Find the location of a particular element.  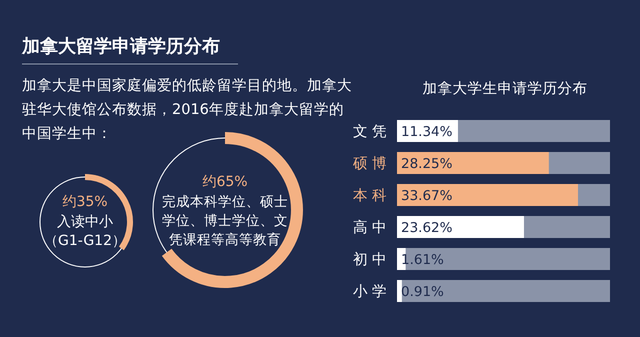

chart-title: 加拿大学生申请学历分布 is located at coordinates (505, 88).